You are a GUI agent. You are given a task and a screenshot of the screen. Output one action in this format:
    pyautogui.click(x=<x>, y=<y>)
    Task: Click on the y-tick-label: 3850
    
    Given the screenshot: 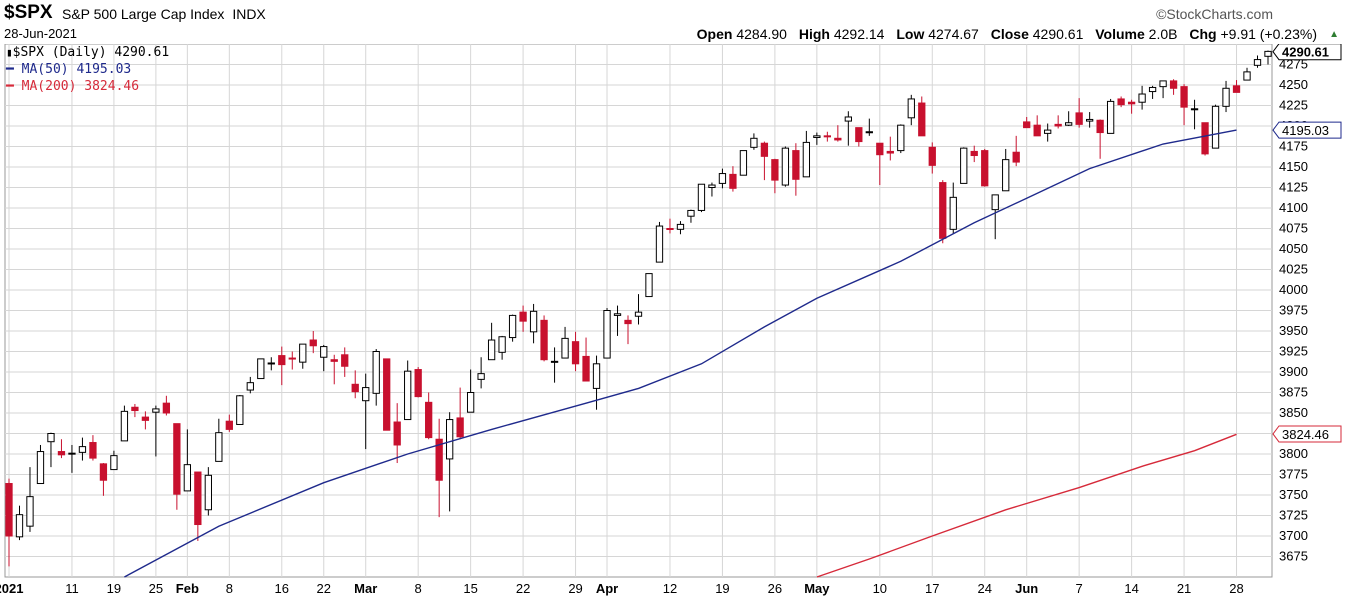 What is the action you would take?
    pyautogui.click(x=1293, y=412)
    